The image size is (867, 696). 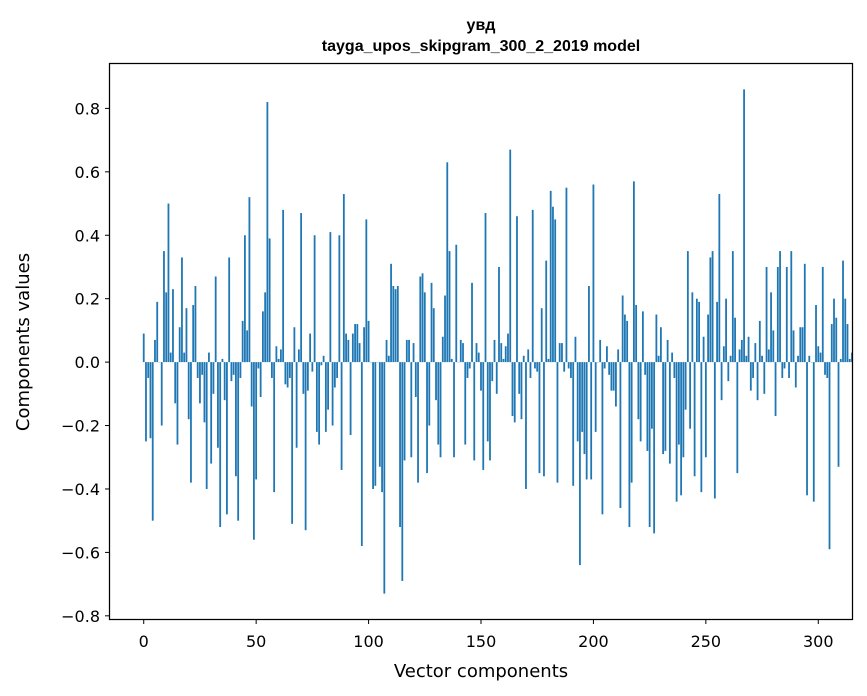 I want to click on y-tick-label: 0.0, so click(x=87, y=362).